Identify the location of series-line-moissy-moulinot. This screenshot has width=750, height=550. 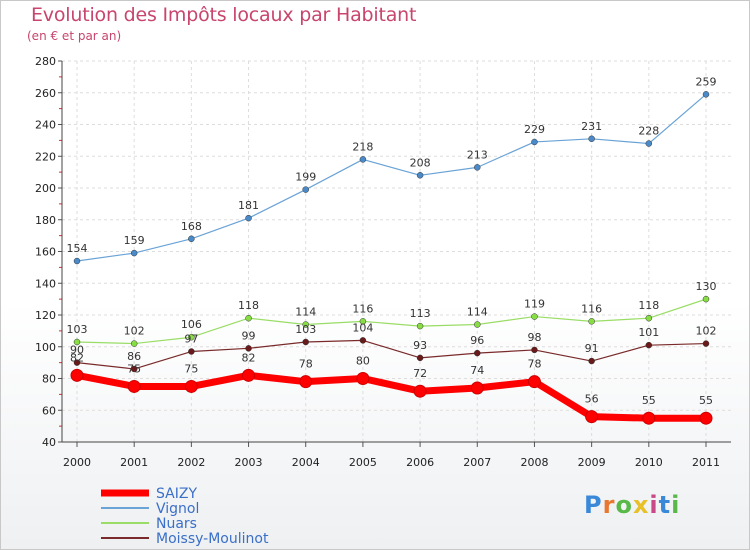
(391, 354).